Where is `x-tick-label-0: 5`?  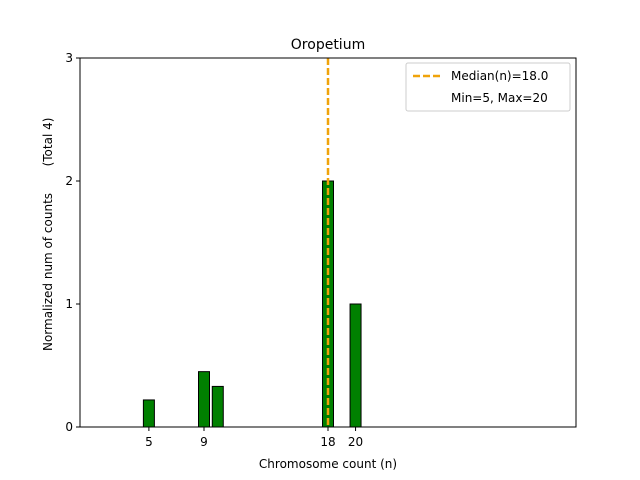
x-tick-label-0: 5 is located at coordinates (149, 442).